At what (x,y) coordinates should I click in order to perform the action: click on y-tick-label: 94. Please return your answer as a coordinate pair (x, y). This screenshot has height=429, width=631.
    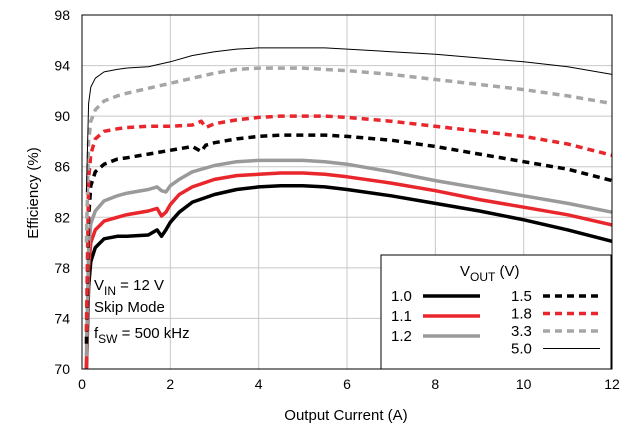
    Looking at the image, I should click on (62, 66).